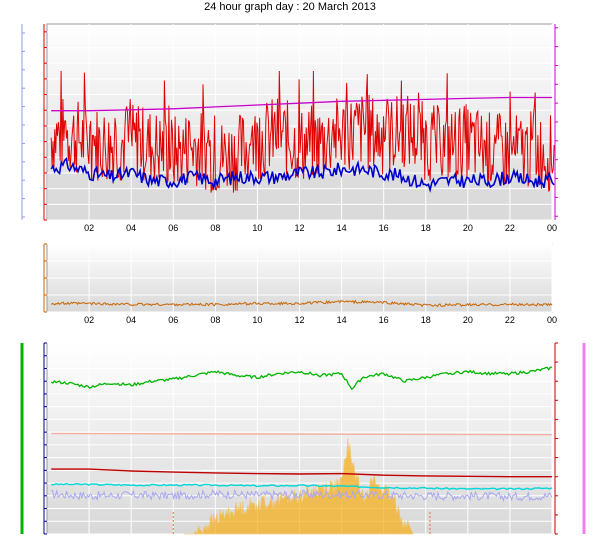 The image size is (600, 560). What do you see at coordinates (301, 378) in the screenshot?
I see `humidity-series-line` at bounding box center [301, 378].